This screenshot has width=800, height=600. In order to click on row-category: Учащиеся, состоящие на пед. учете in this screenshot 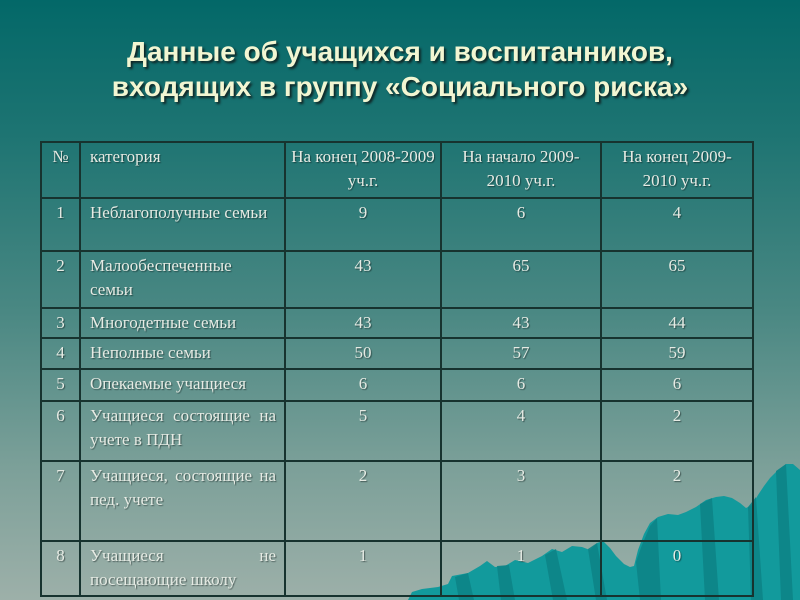, I will do `click(182, 501)`.